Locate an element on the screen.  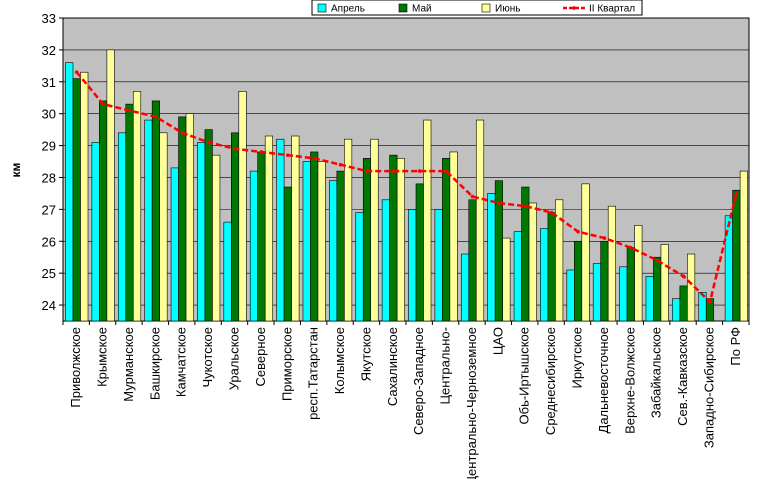
x-category-label: Крымское is located at coordinates (102, 357).